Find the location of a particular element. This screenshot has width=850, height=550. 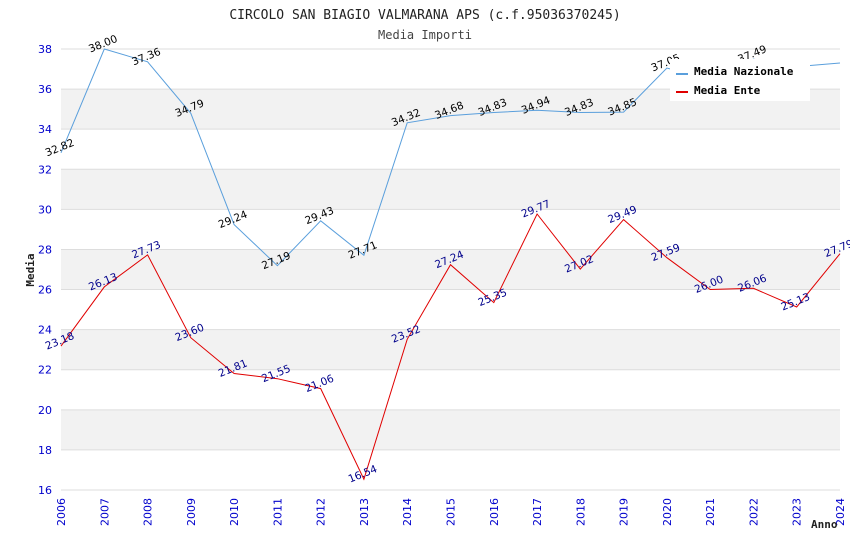

legend-label-nazionale: Media Nazionale is located at coordinates (744, 71).